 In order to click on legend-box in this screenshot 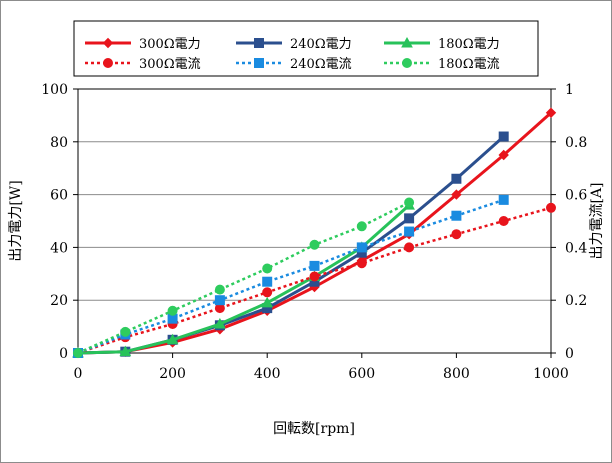, I will do `click(306, 48)`.